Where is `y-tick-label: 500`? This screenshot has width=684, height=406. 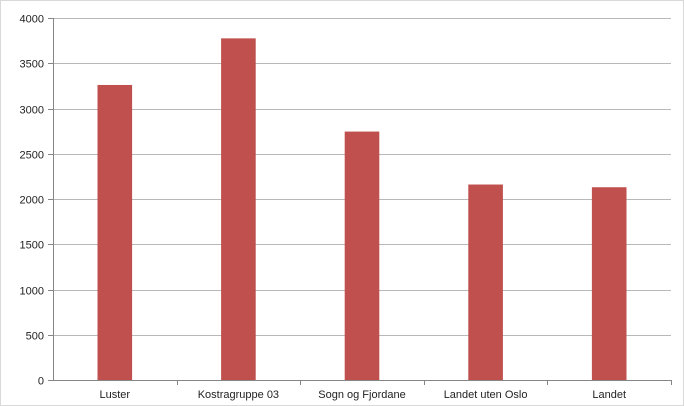 y-tick-label: 500 is located at coordinates (35, 337).